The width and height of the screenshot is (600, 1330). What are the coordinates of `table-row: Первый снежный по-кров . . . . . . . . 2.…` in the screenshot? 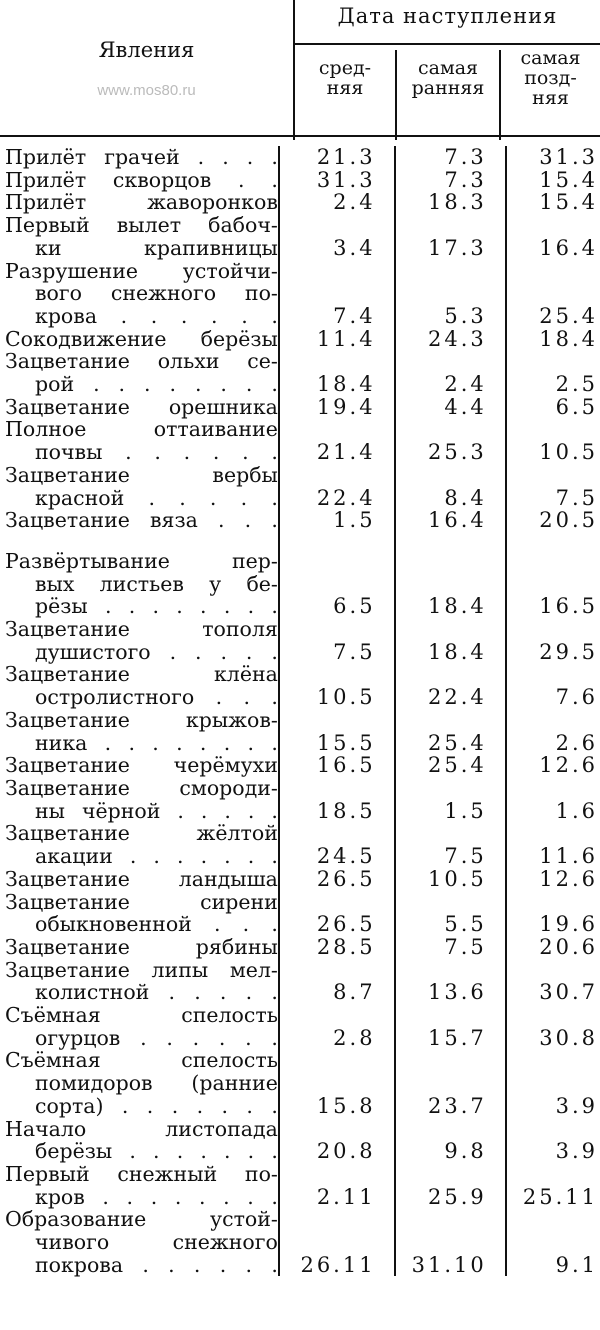 It's located at (300, 1185).